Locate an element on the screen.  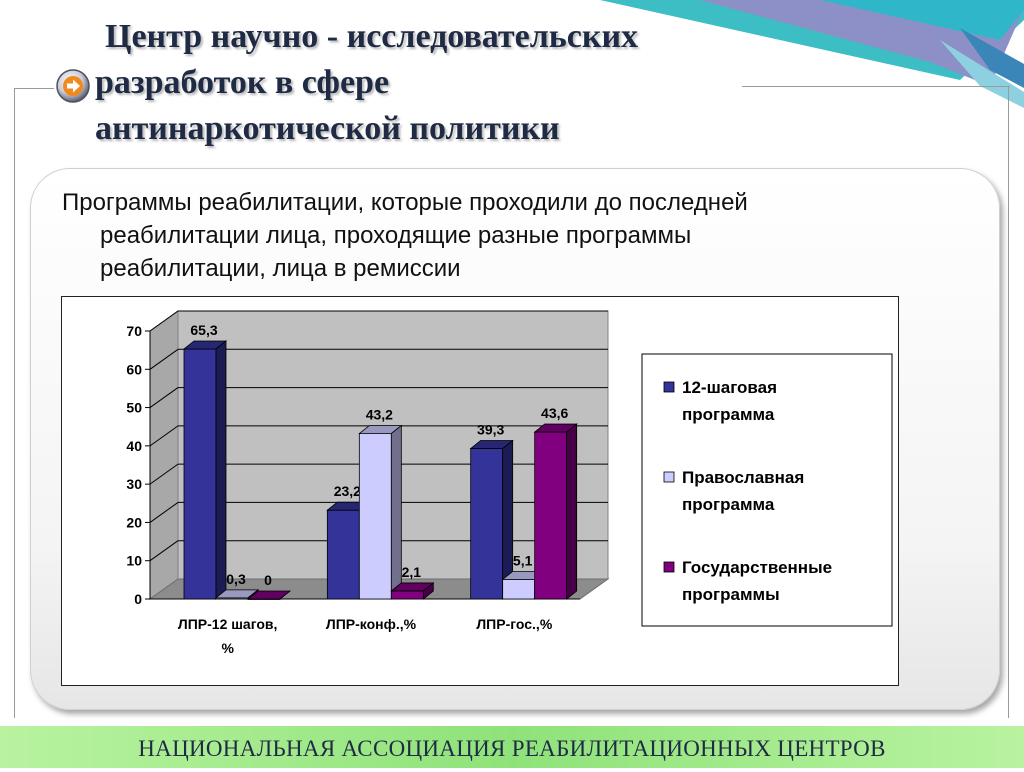
data-label: 39,3 is located at coordinates (490, 430).